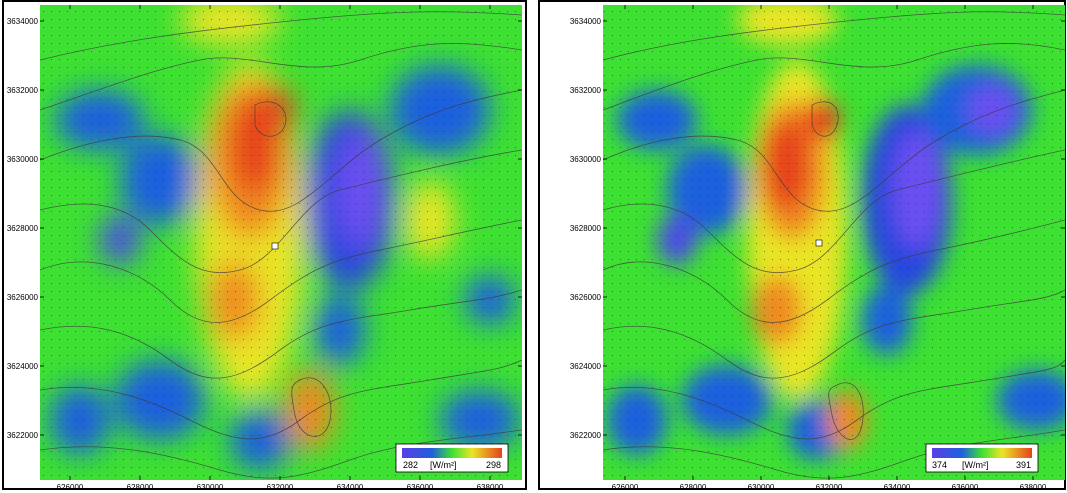 This screenshot has width=1067, height=493. Describe the element at coordinates (493, 465) in the screenshot. I see `legend-max: 298` at that location.